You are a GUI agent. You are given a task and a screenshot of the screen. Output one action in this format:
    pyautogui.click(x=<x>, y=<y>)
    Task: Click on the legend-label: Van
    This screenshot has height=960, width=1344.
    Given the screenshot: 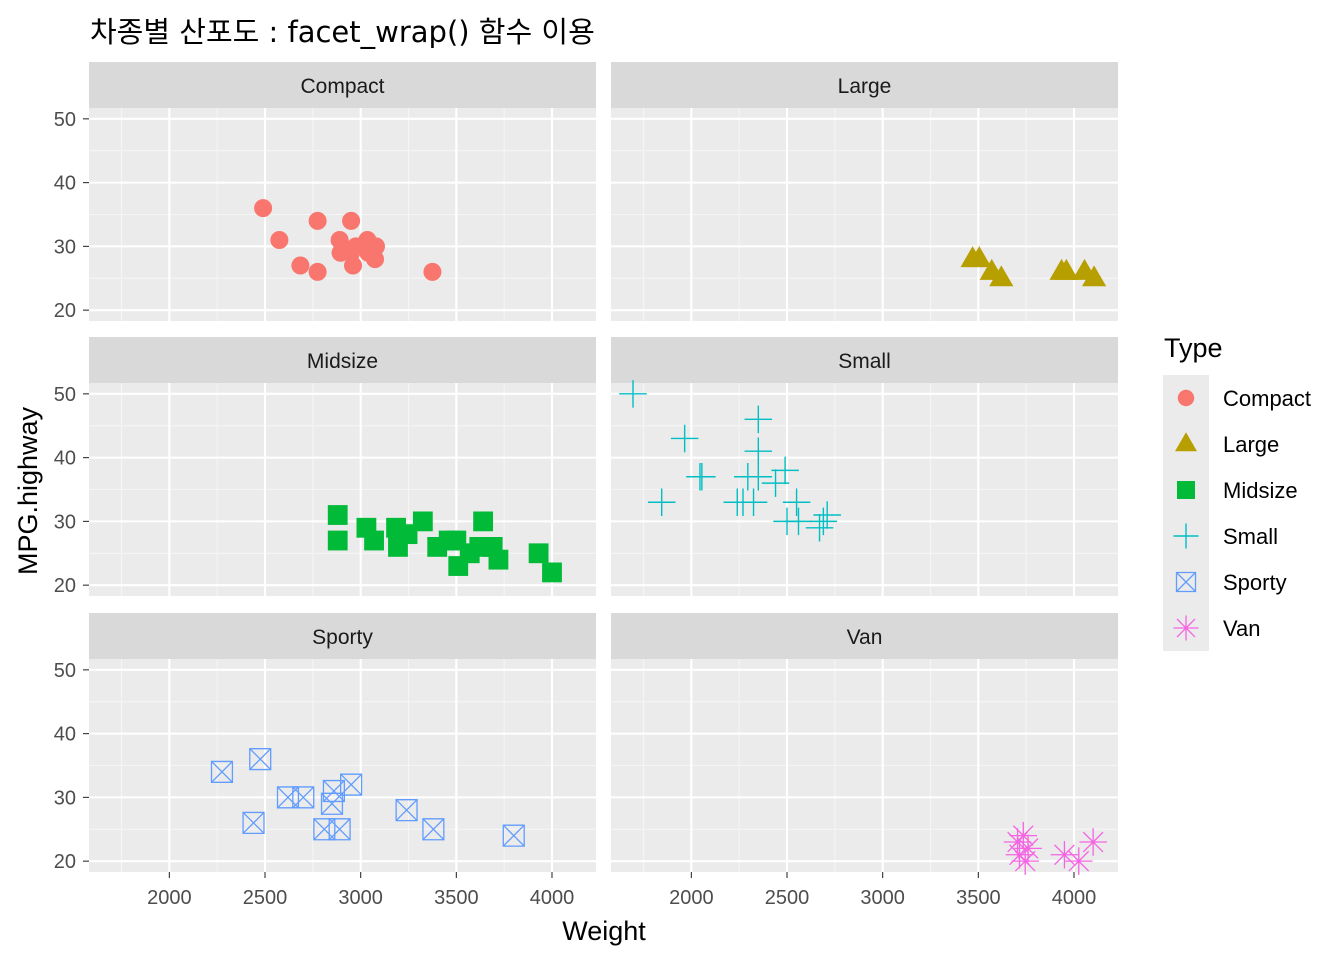 What is the action you would take?
    pyautogui.click(x=1242, y=628)
    